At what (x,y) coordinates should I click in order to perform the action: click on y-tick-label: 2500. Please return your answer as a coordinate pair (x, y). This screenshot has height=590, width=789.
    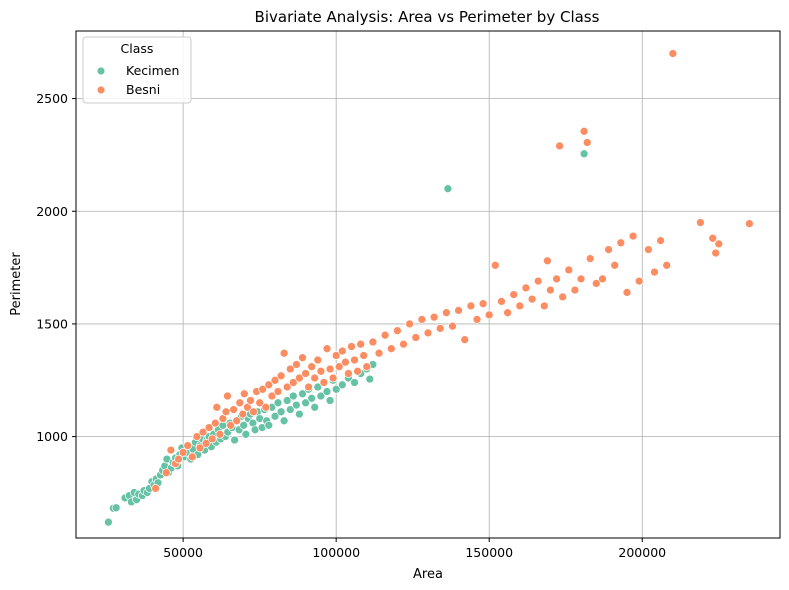
    Looking at the image, I should click on (52, 98).